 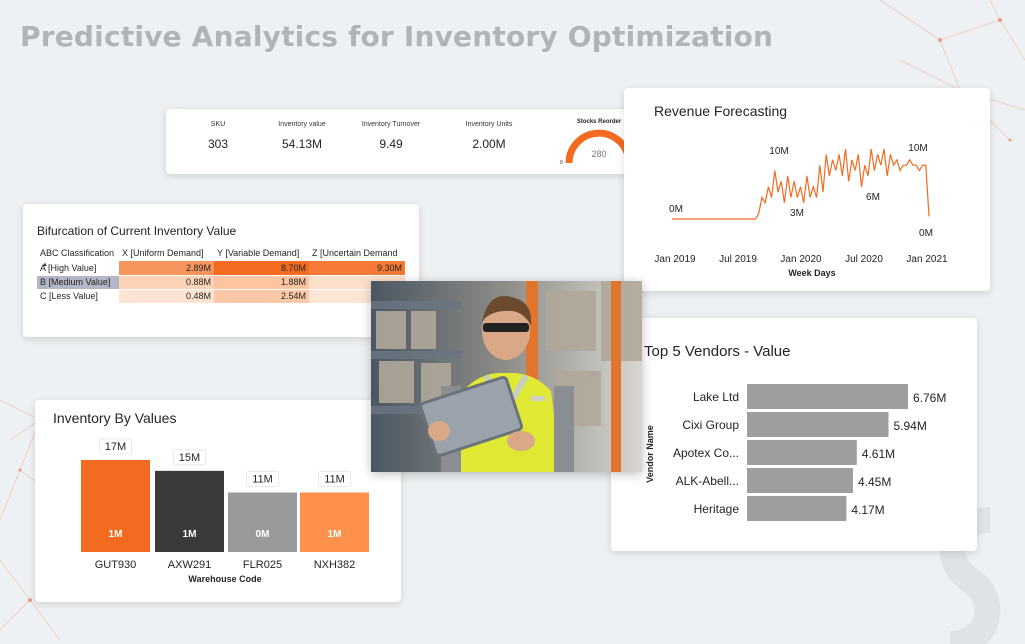 I want to click on table-cell: 9.30M, so click(x=357, y=268).